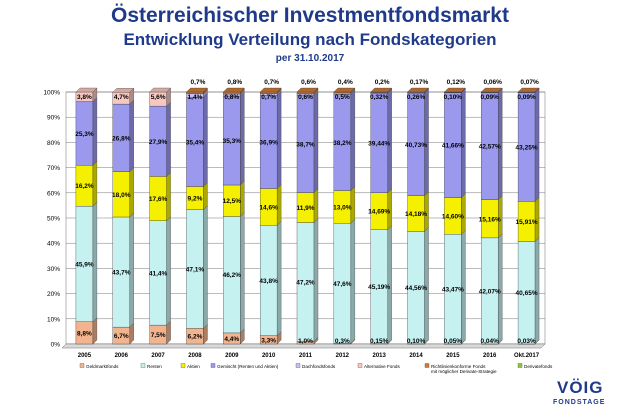  I want to click on y-tick-label: 70%, so click(53, 168).